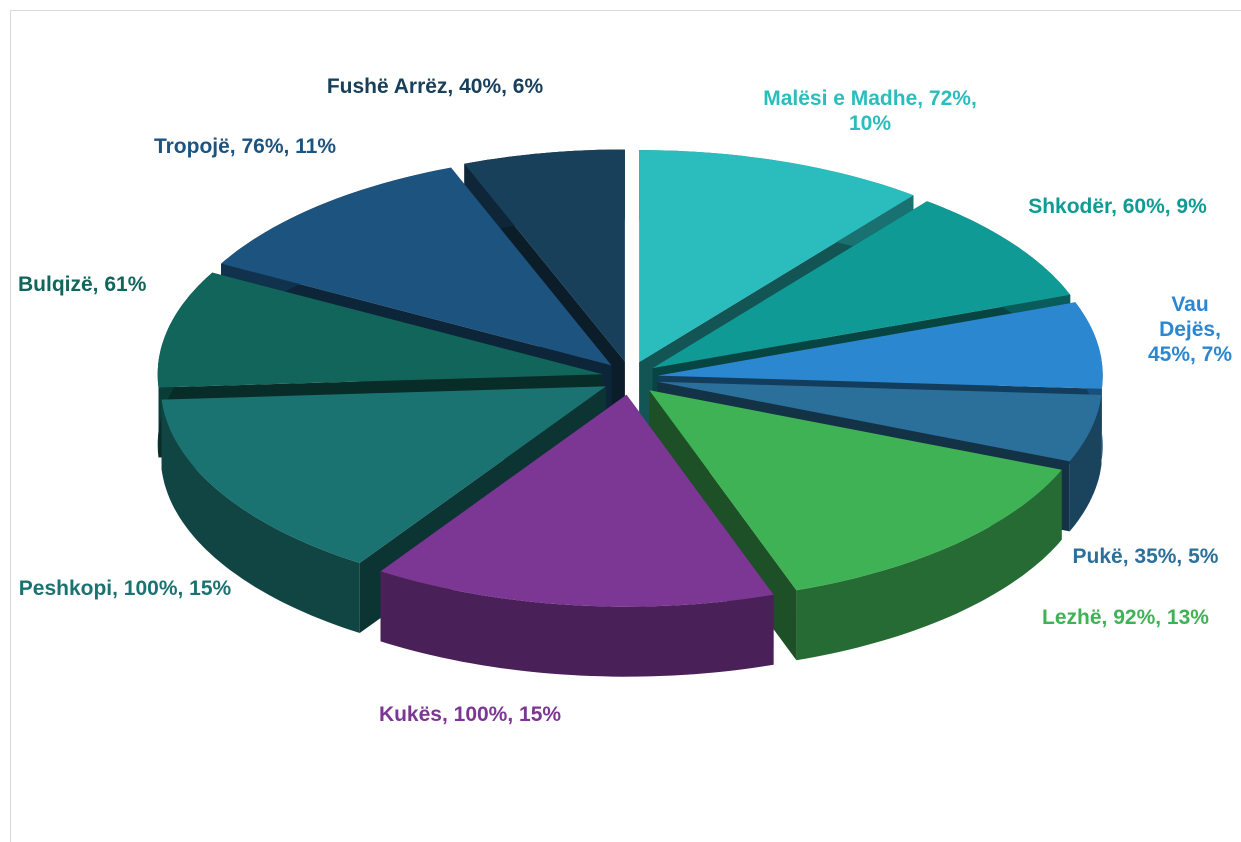 Image resolution: width=1241 pixels, height=842 pixels. What do you see at coordinates (470, 714) in the screenshot?
I see `data-label: Kukës, 100%, 15%` at bounding box center [470, 714].